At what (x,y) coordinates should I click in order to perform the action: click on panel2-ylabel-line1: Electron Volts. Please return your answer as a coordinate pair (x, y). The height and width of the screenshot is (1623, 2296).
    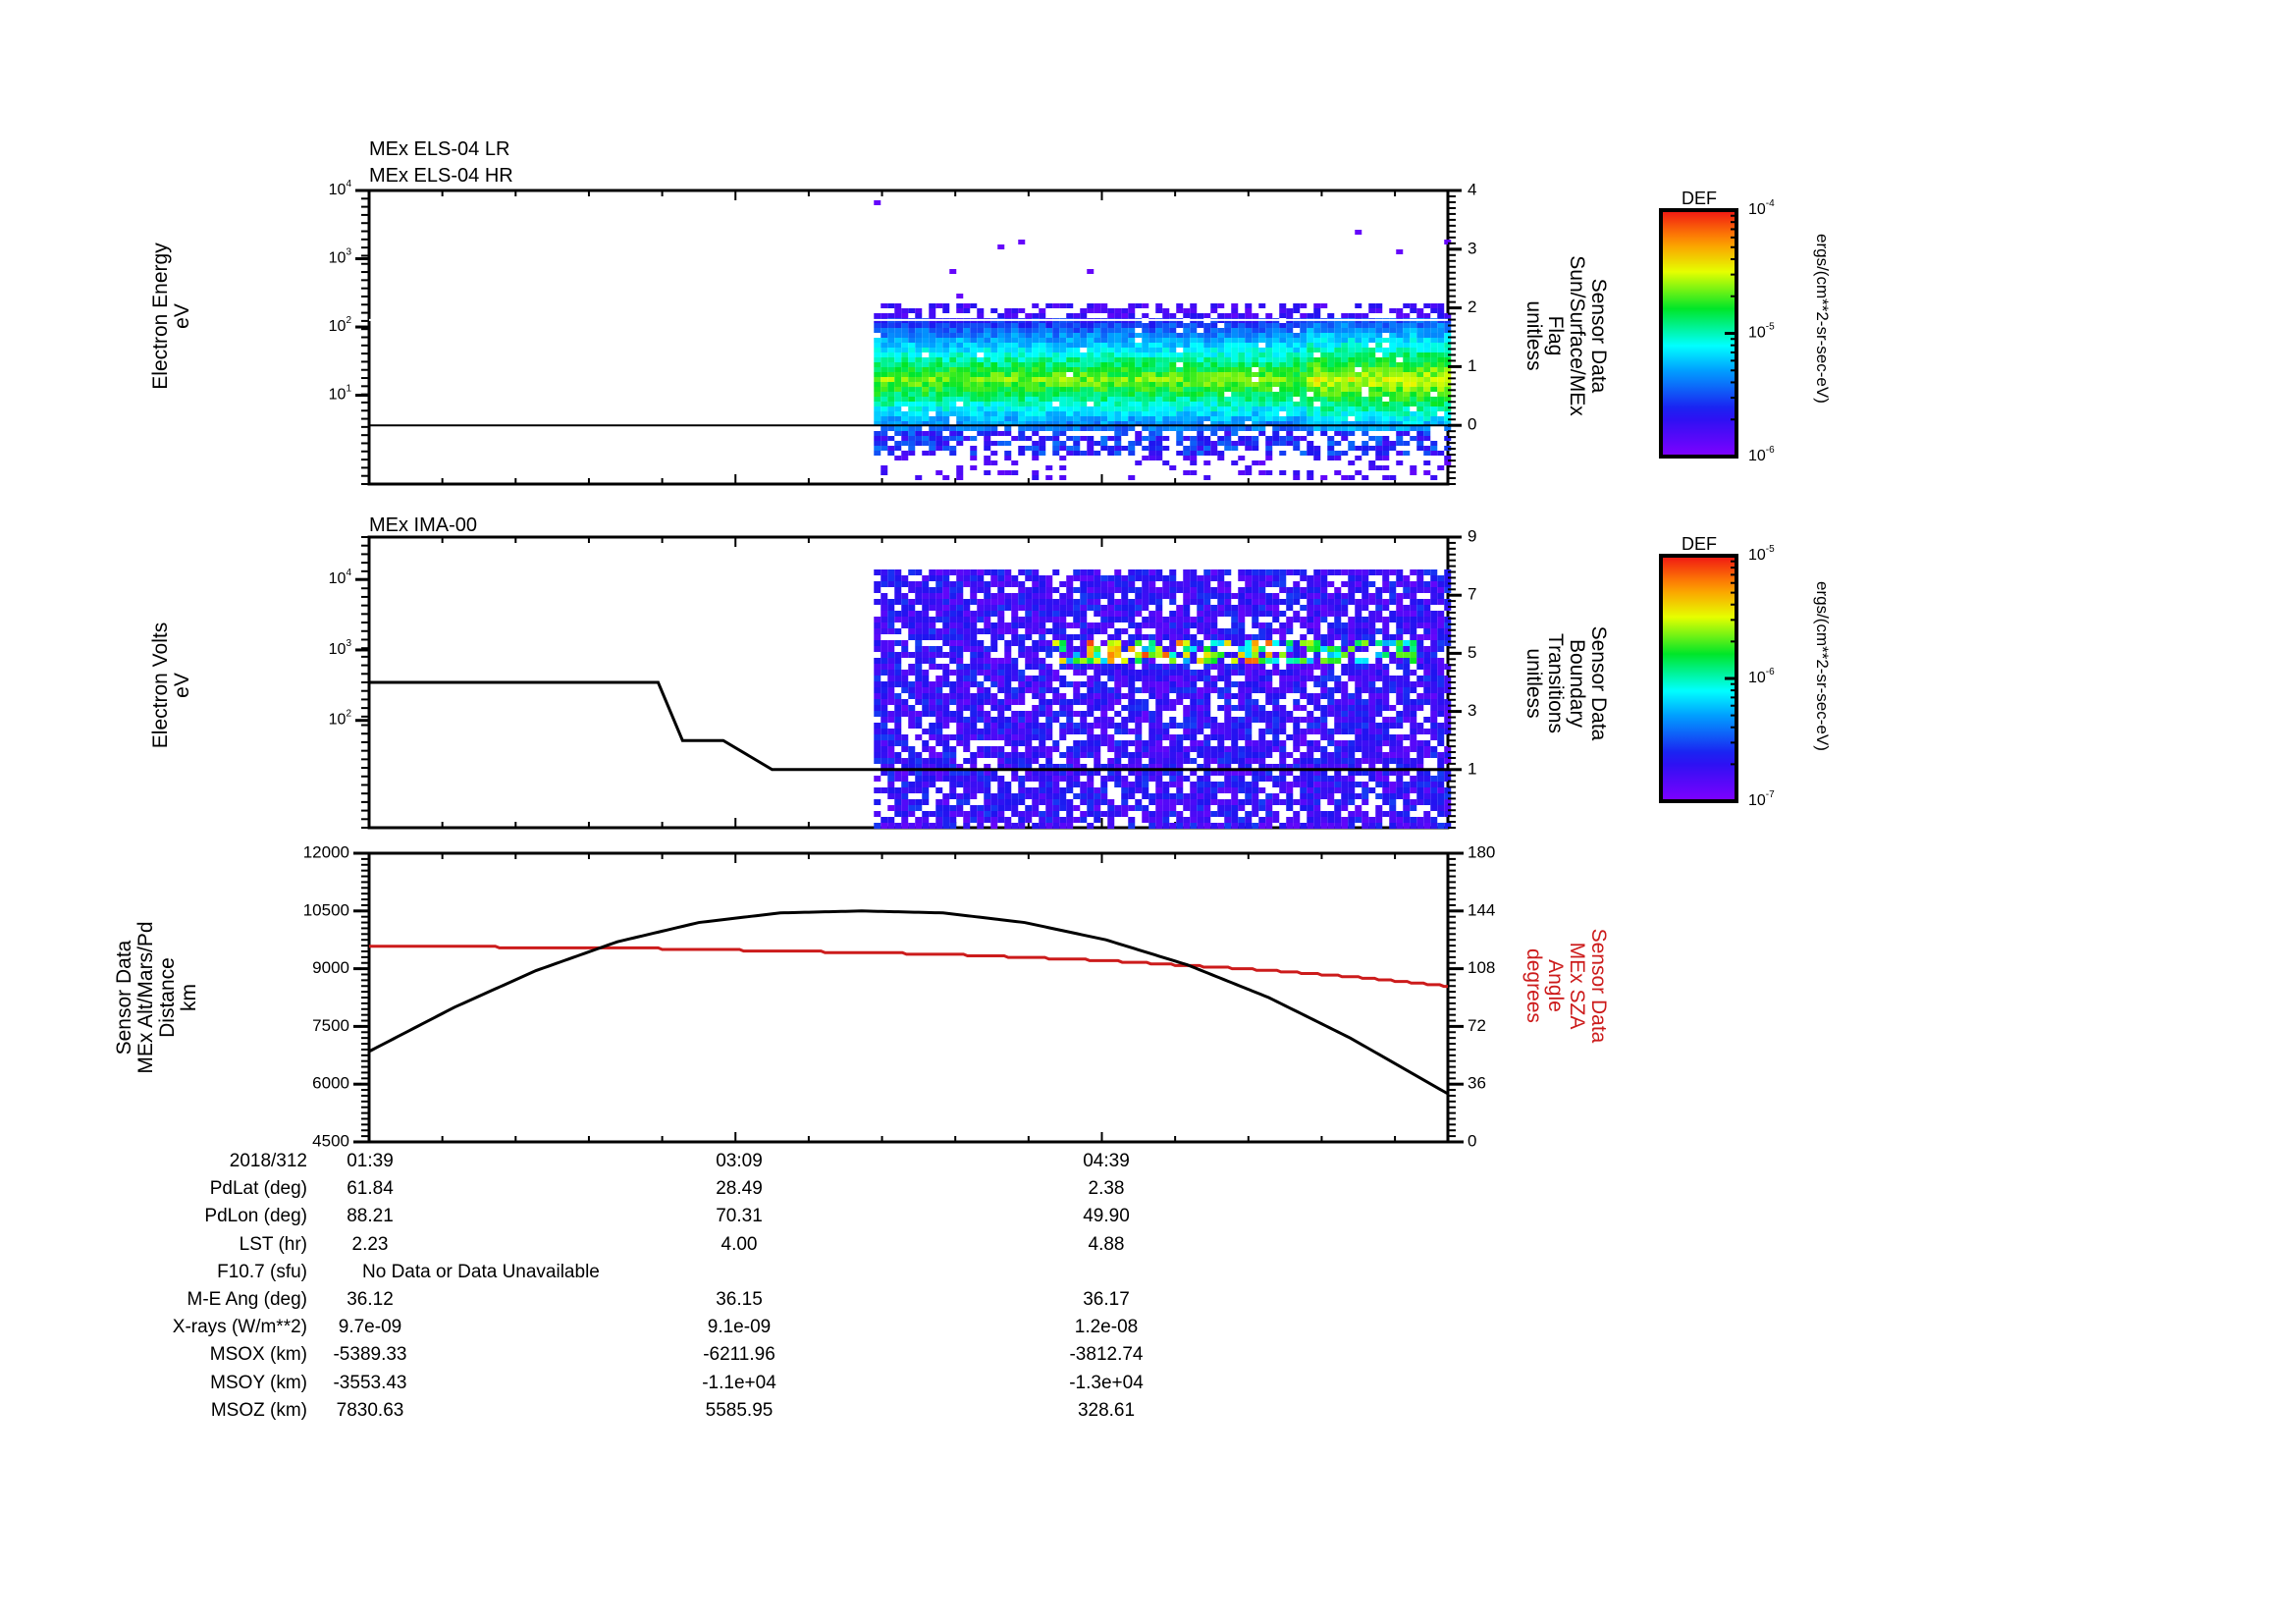
    Looking at the image, I should click on (160, 685).